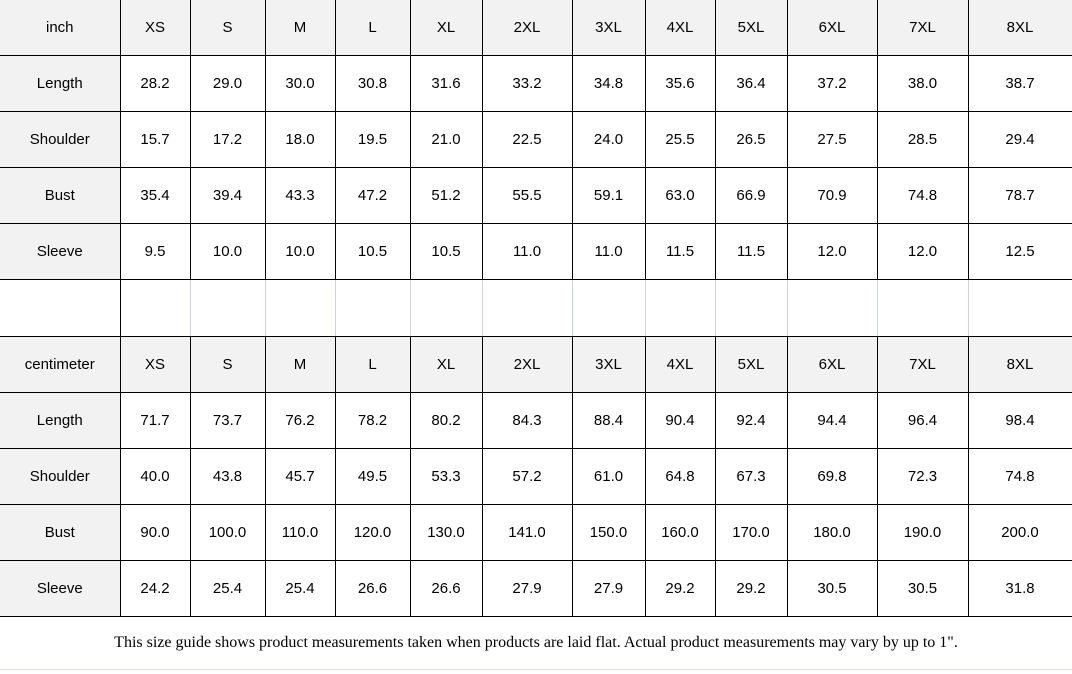 The height and width of the screenshot is (674, 1072). What do you see at coordinates (527, 139) in the screenshot?
I see `measurement-cell: 22.5` at bounding box center [527, 139].